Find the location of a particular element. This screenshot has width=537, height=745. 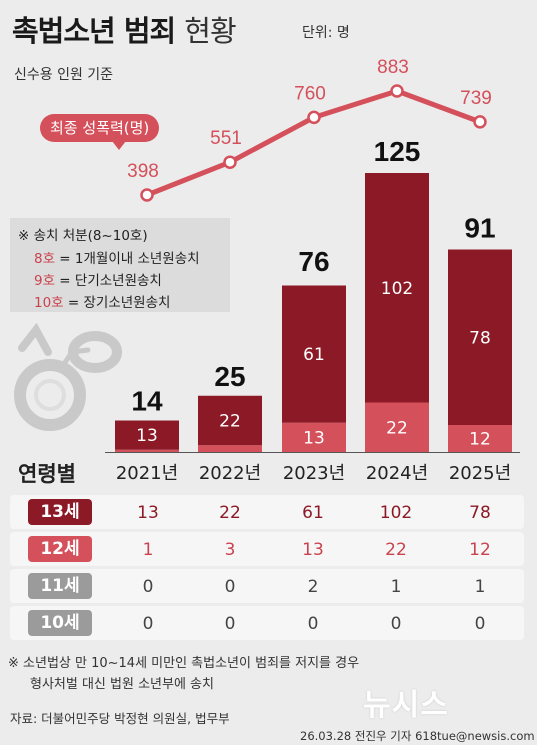

segment-label-13: 13 is located at coordinates (147, 436).